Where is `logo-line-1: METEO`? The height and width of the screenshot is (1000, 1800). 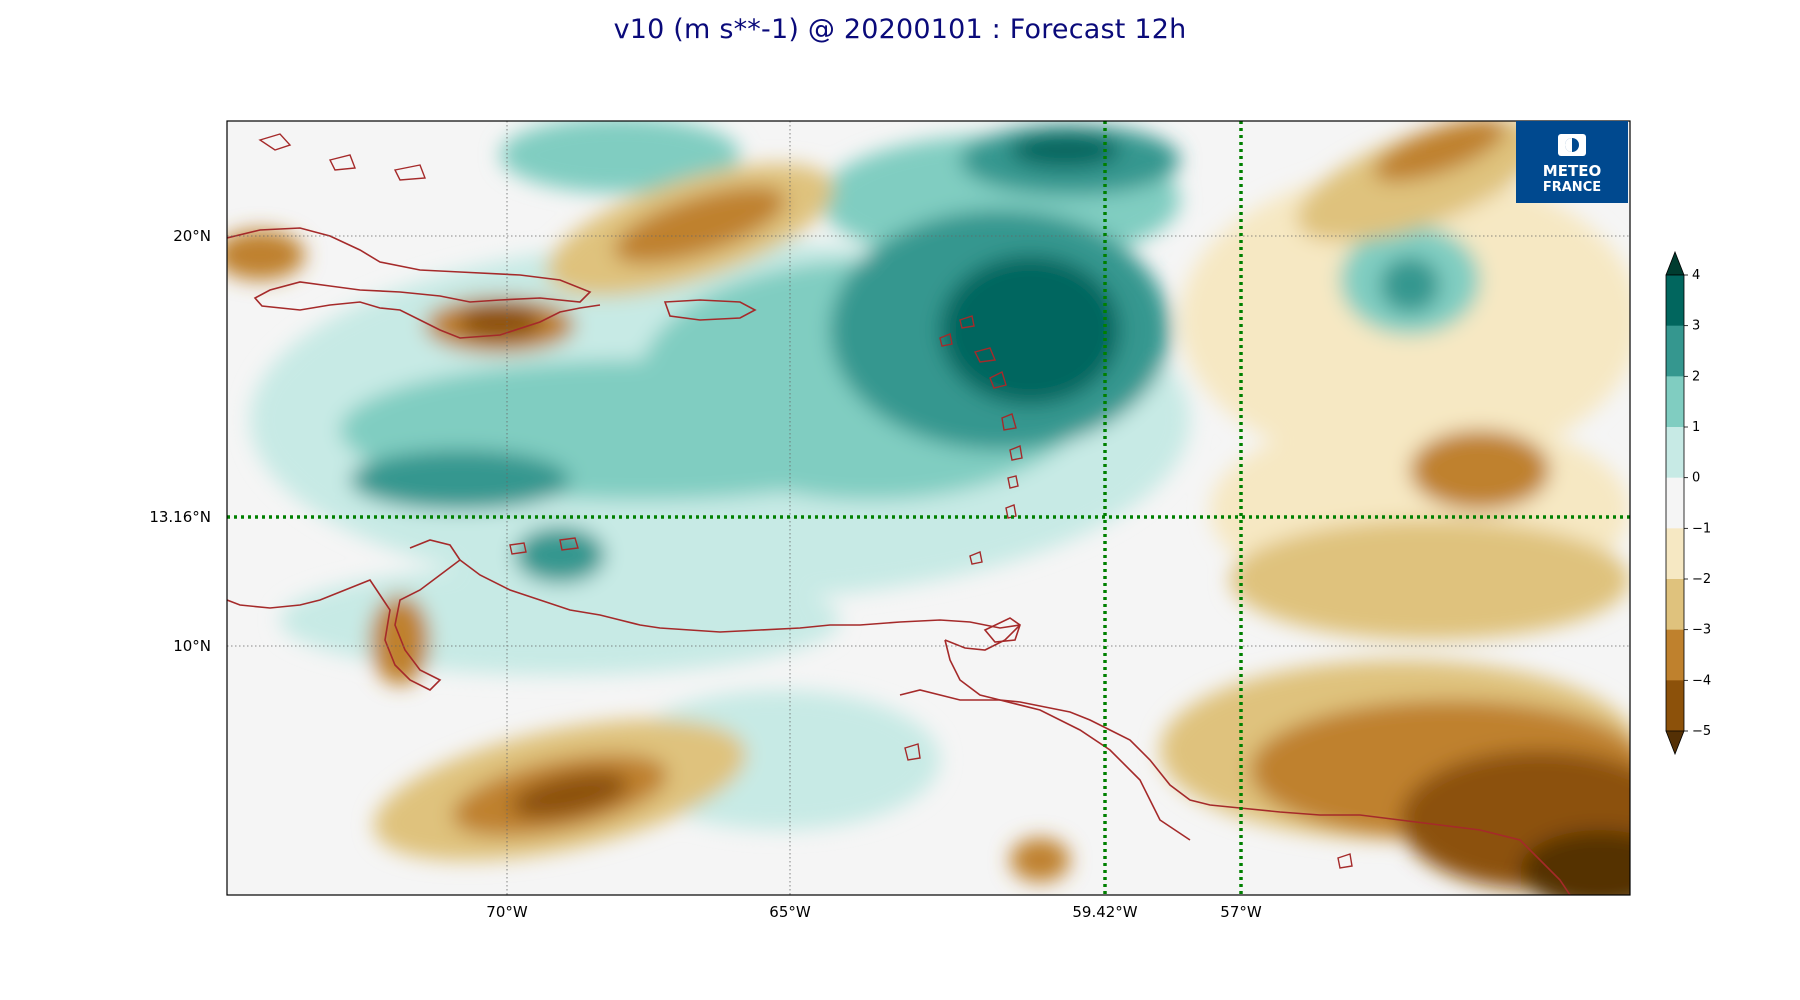 logo-line-1: METEO is located at coordinates (1572, 171).